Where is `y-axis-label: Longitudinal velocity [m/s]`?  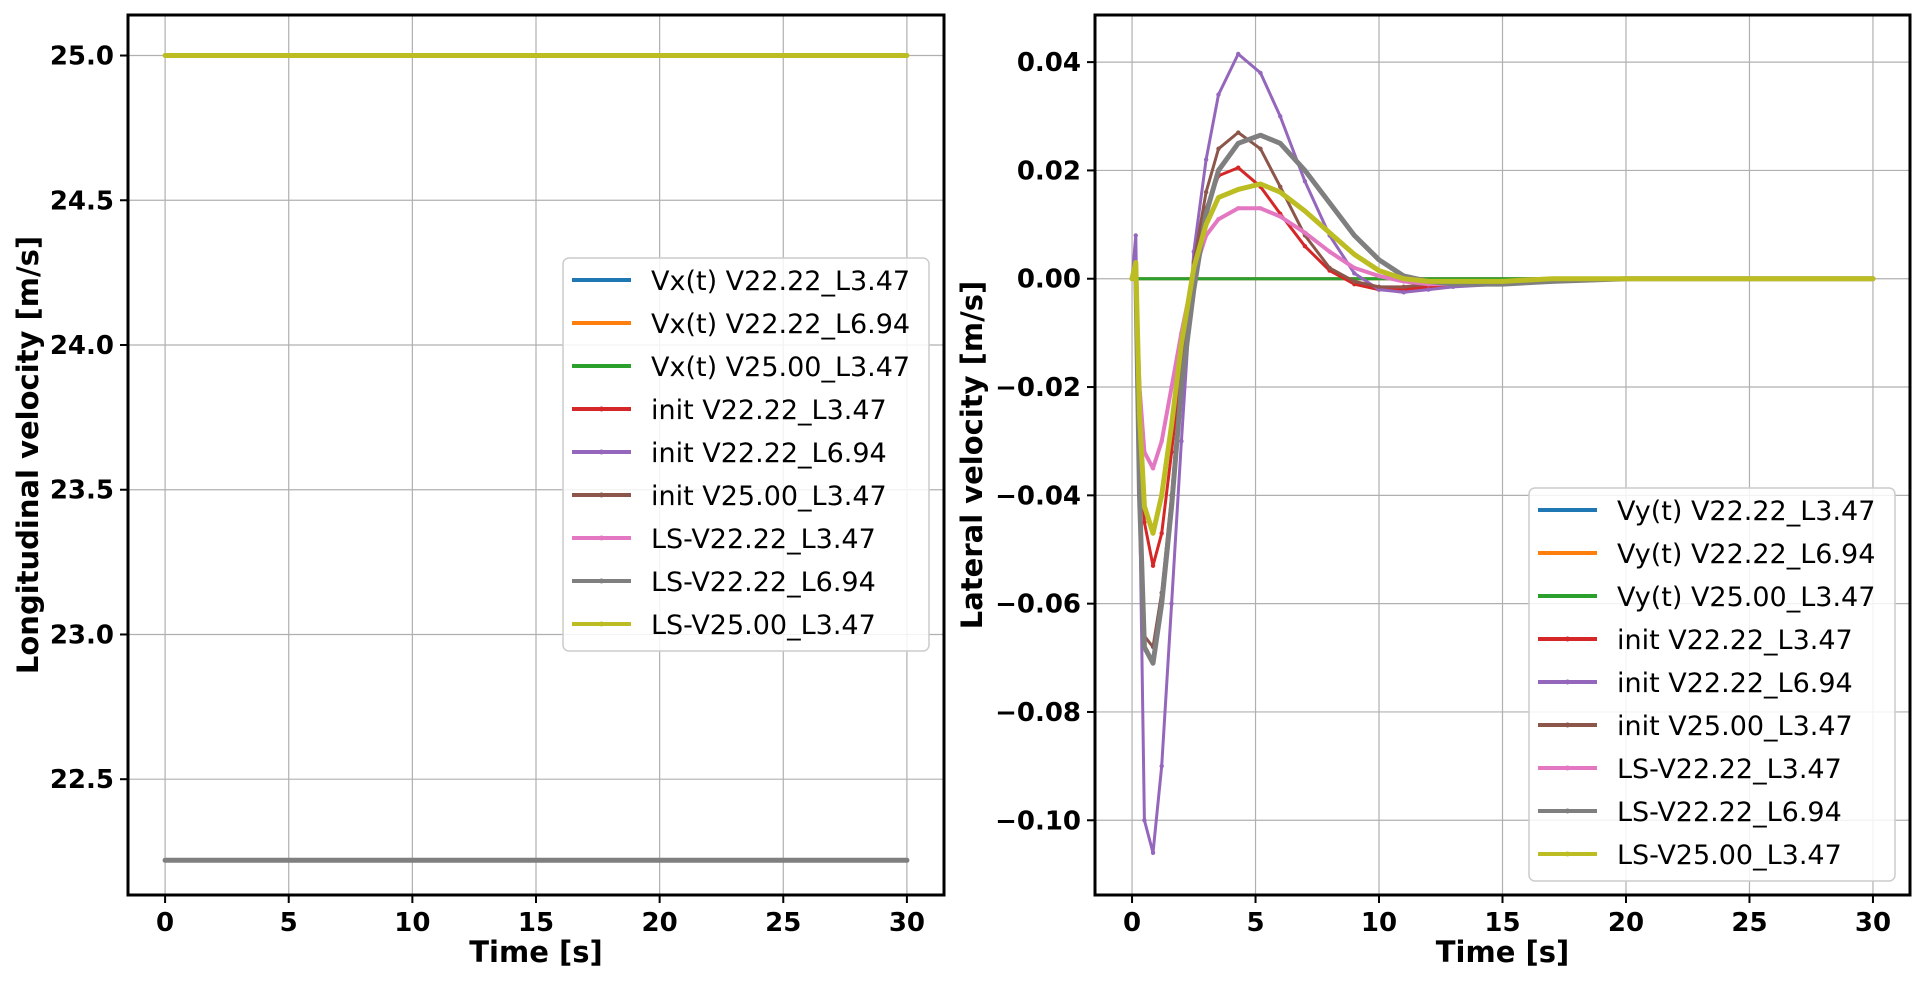 y-axis-label: Longitudinal velocity [m/s] is located at coordinates (28, 455).